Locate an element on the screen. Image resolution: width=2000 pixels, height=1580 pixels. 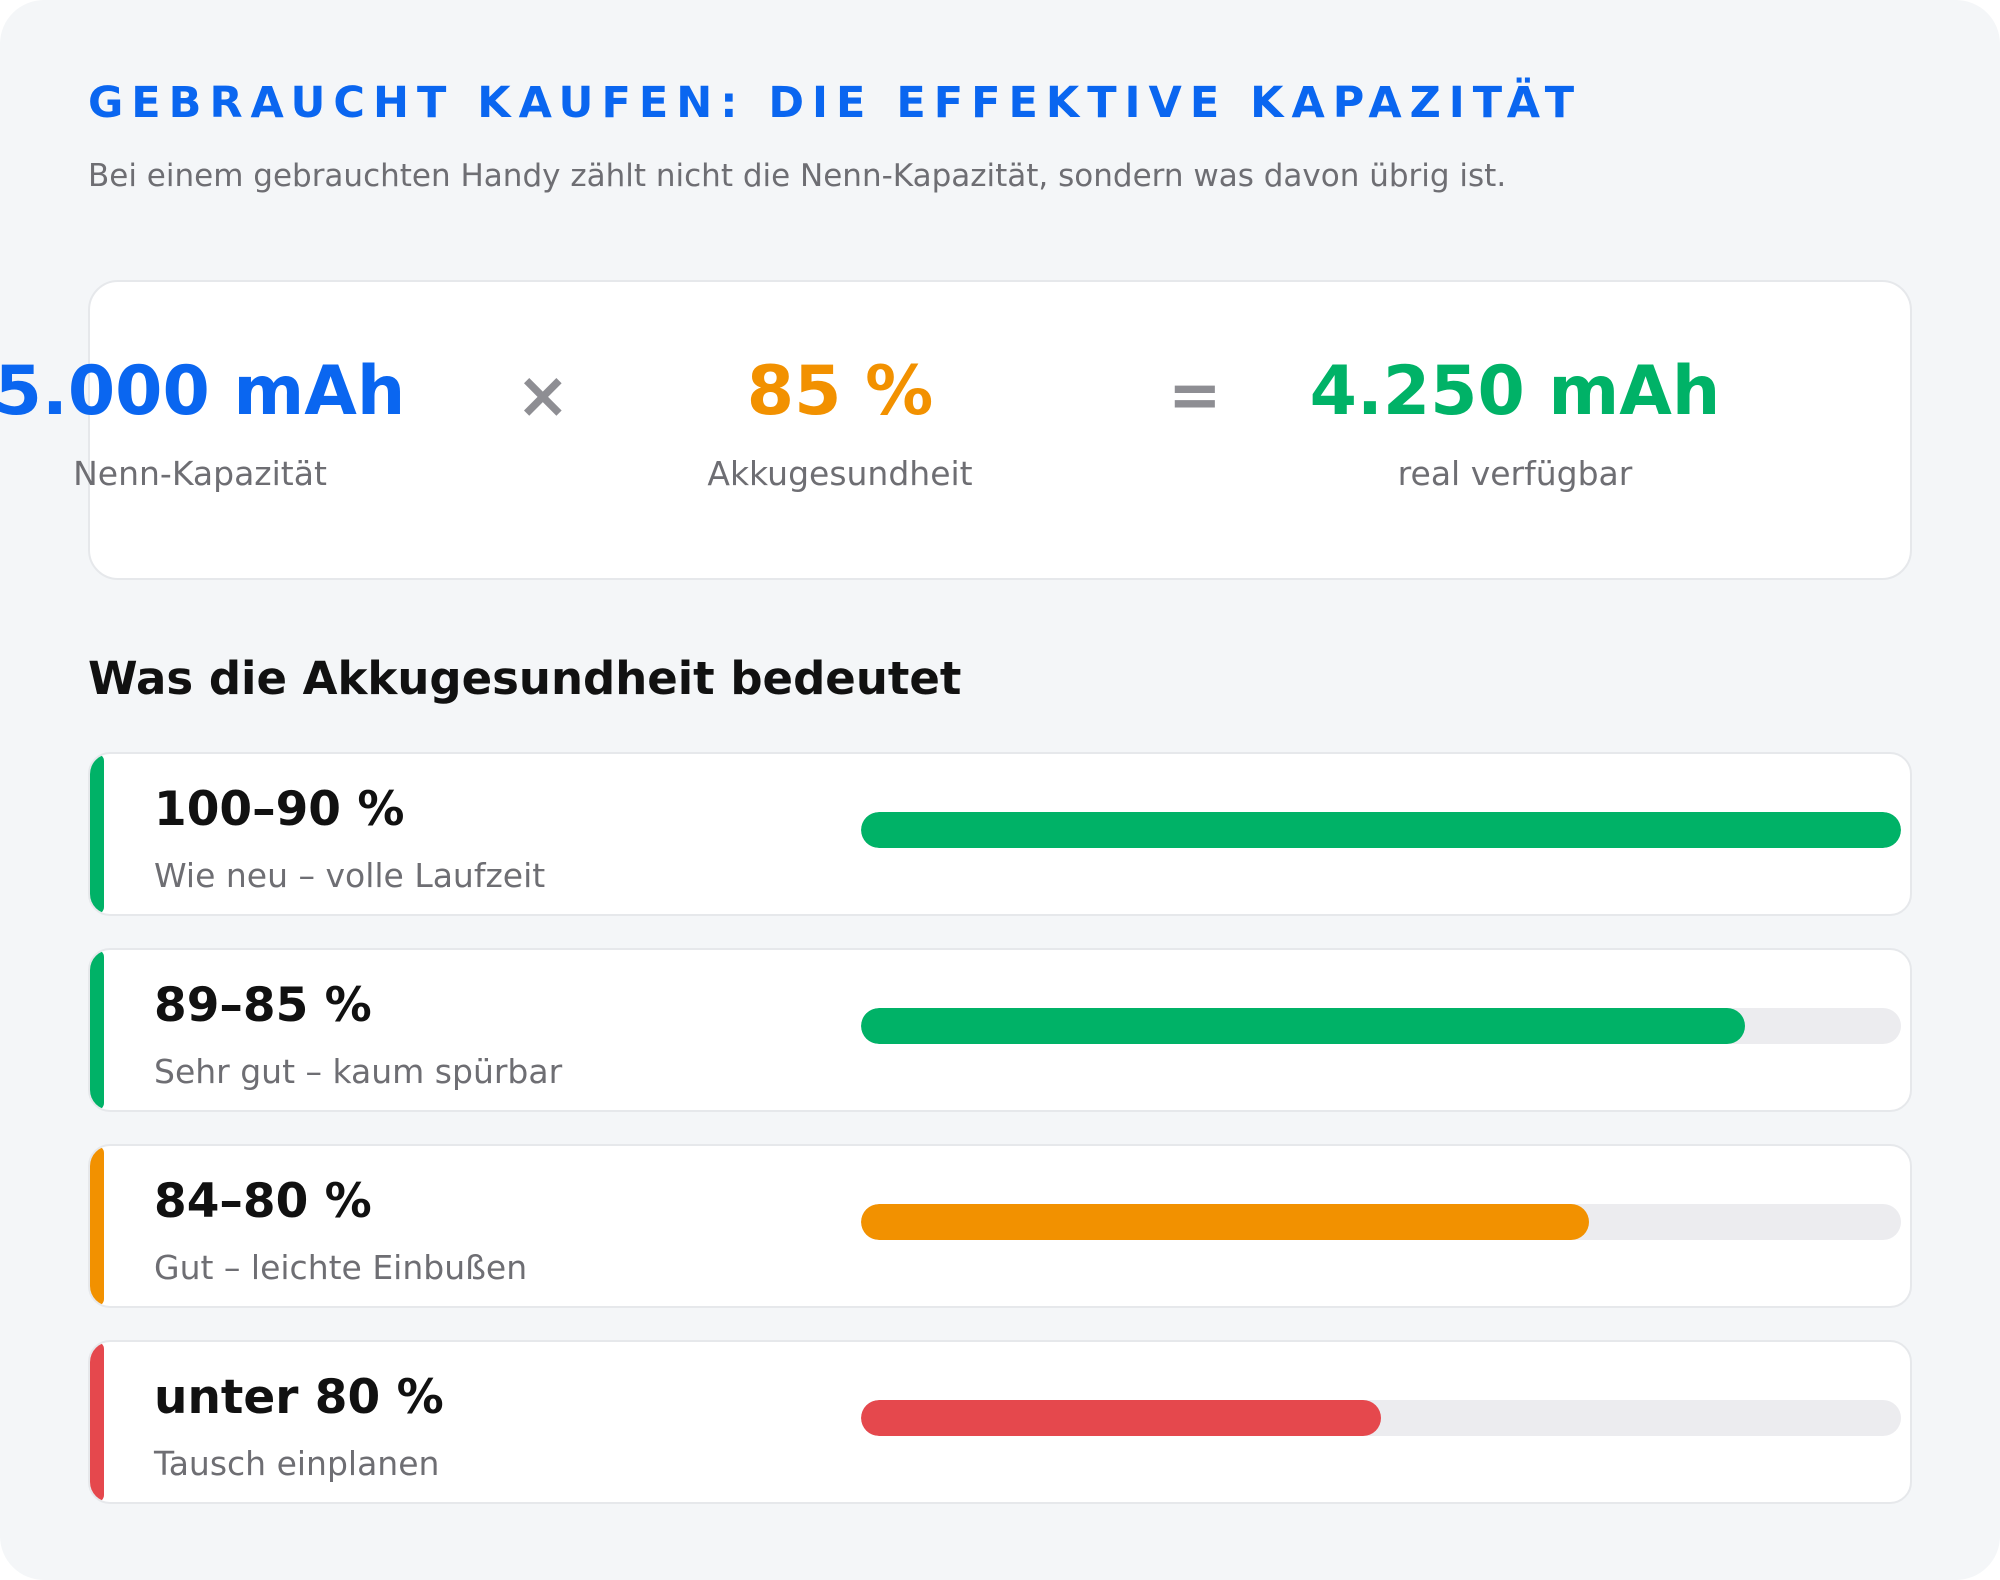
battery-health-term: 85 % Akkugesundheit is located at coordinates (840, 423).